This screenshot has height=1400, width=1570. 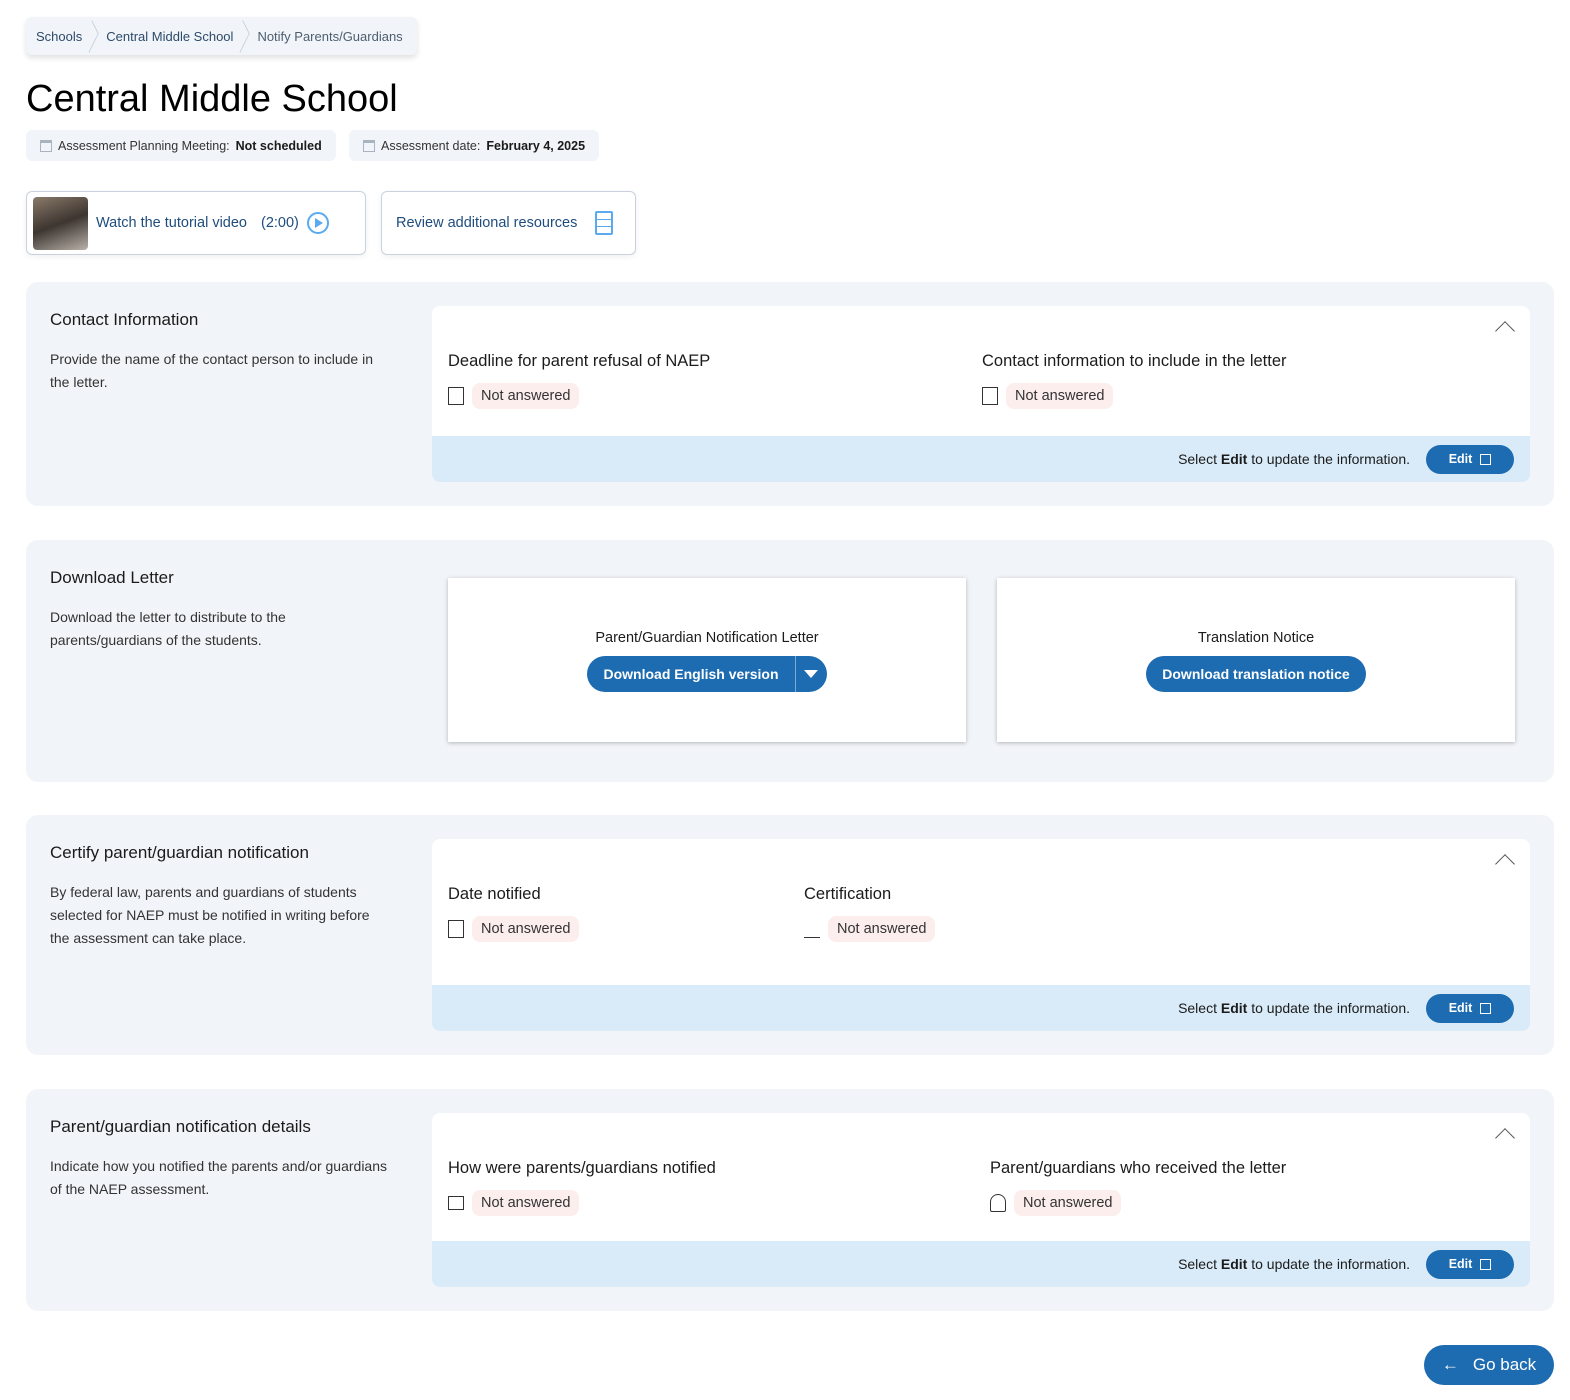 I want to click on person-icon, so click(x=998, y=1203).